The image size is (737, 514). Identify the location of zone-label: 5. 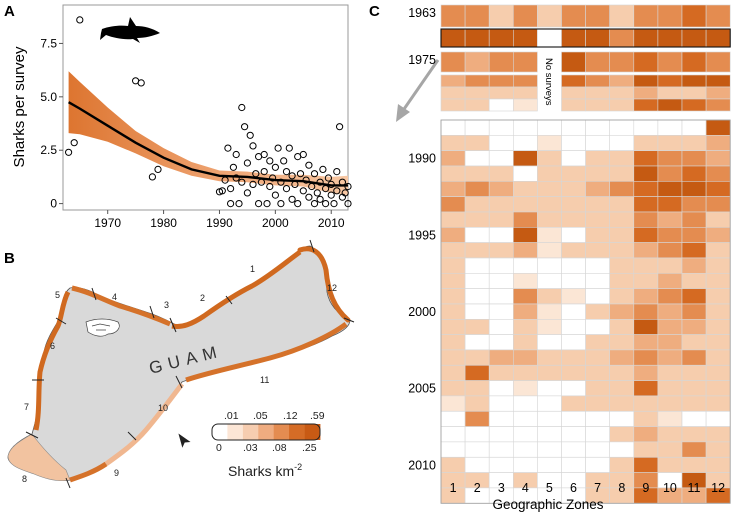
(57, 295).